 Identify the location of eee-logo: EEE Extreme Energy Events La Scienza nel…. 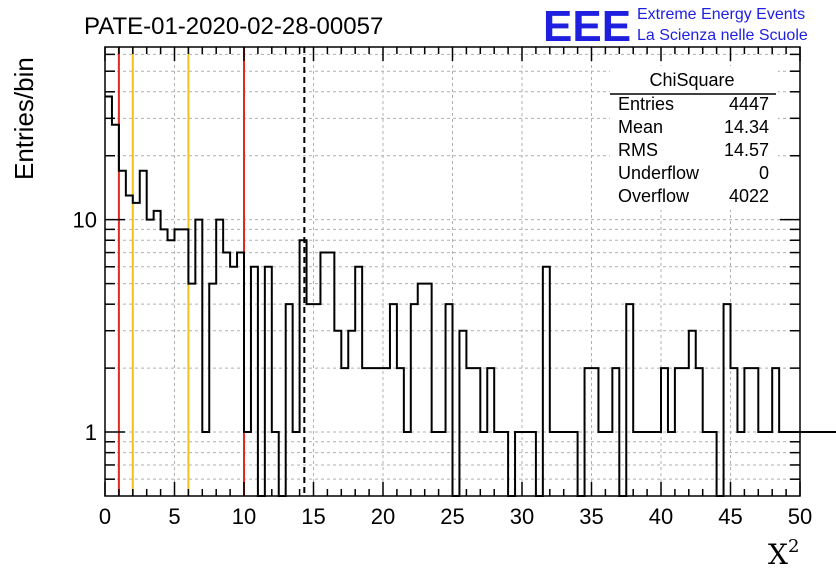
(675, 26).